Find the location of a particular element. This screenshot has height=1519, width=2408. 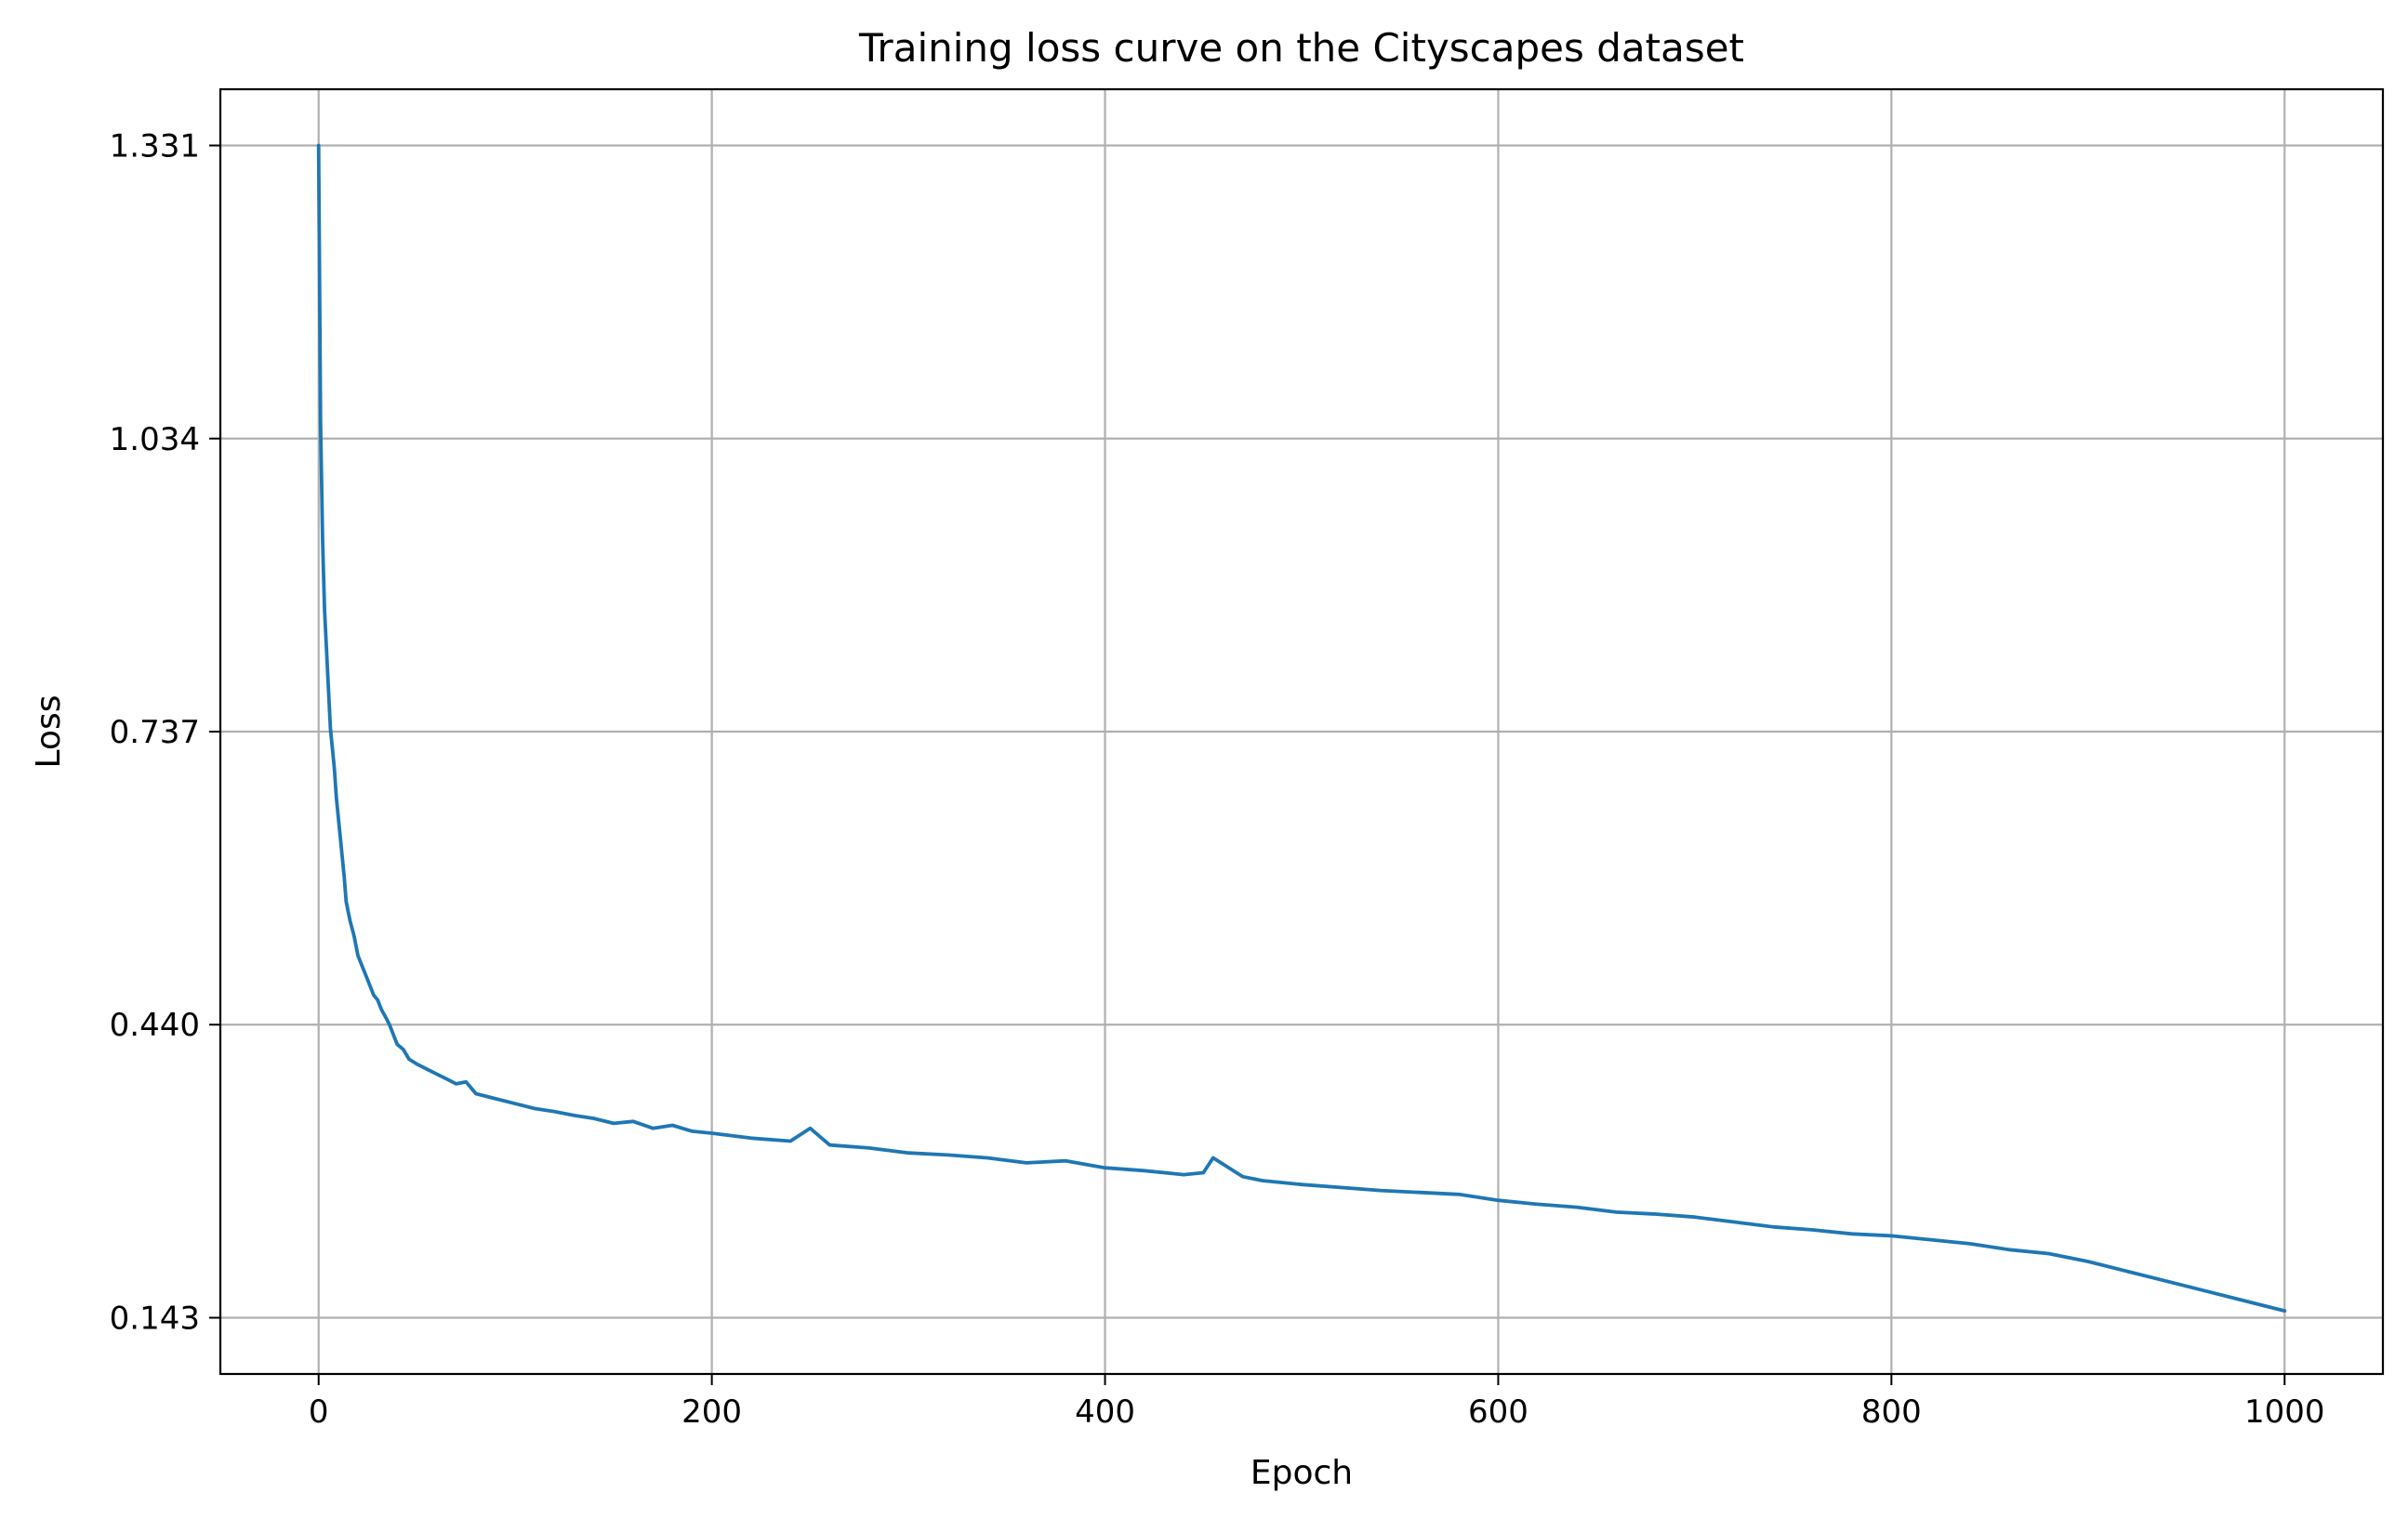

x-tick-label: 0 is located at coordinates (319, 1412).